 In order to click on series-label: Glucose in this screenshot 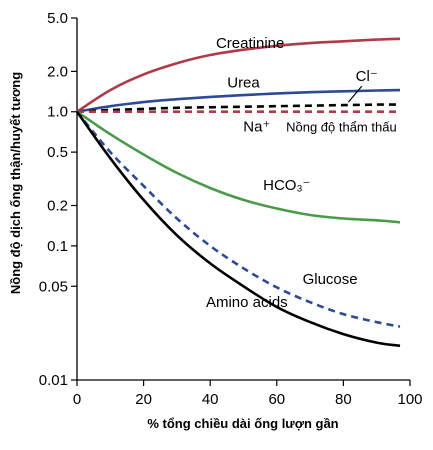, I will do `click(330, 279)`.